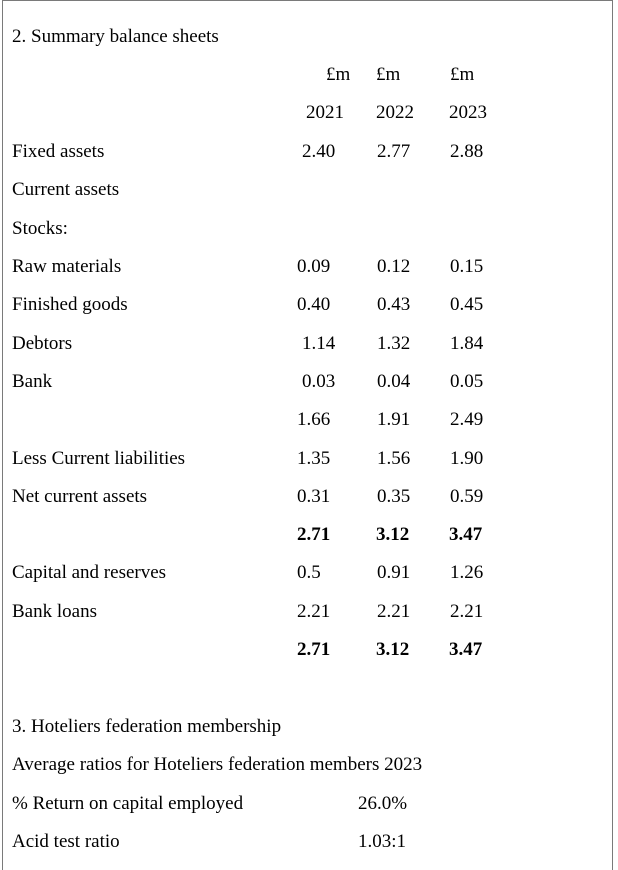 The image size is (618, 870). I want to click on value-capital-reserves-2021: 0.5, so click(309, 572).